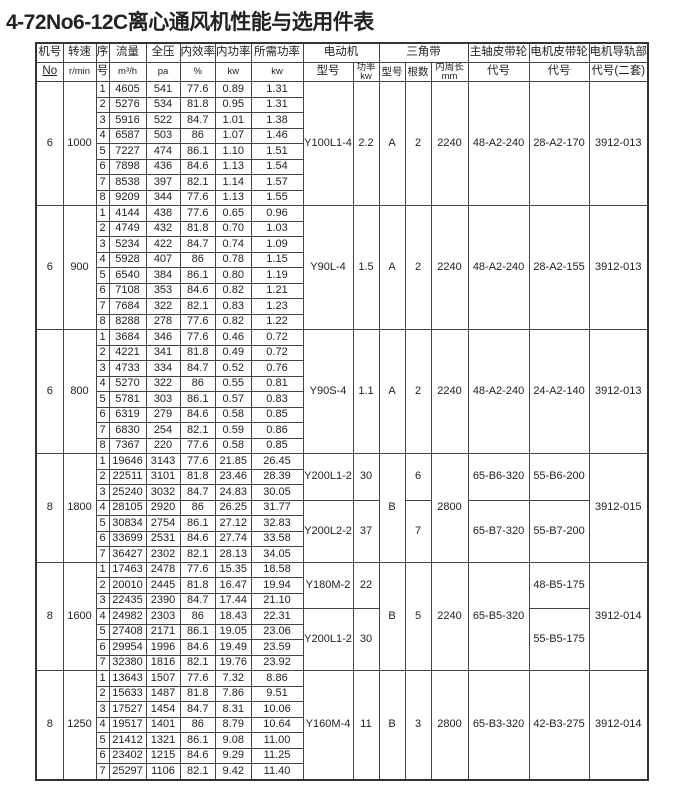 The image size is (700, 786). I want to click on pressure-cell: 438, so click(163, 213).